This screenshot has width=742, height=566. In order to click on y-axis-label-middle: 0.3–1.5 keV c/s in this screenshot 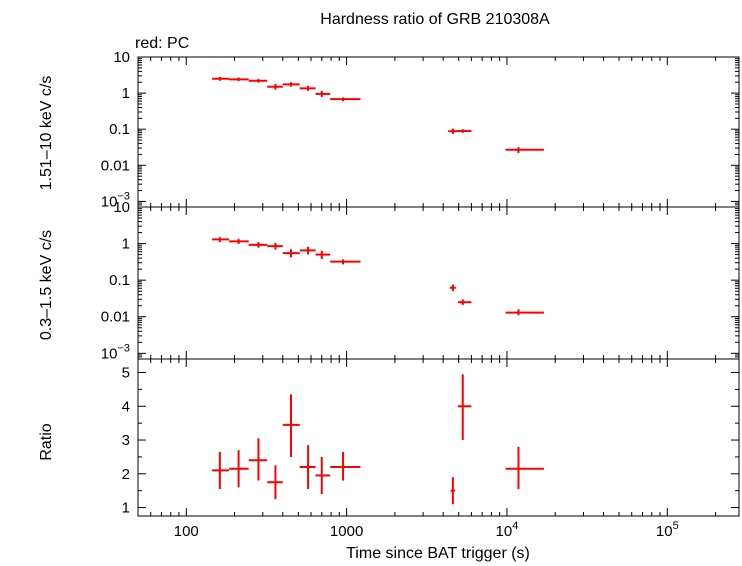, I will do `click(46, 285)`.